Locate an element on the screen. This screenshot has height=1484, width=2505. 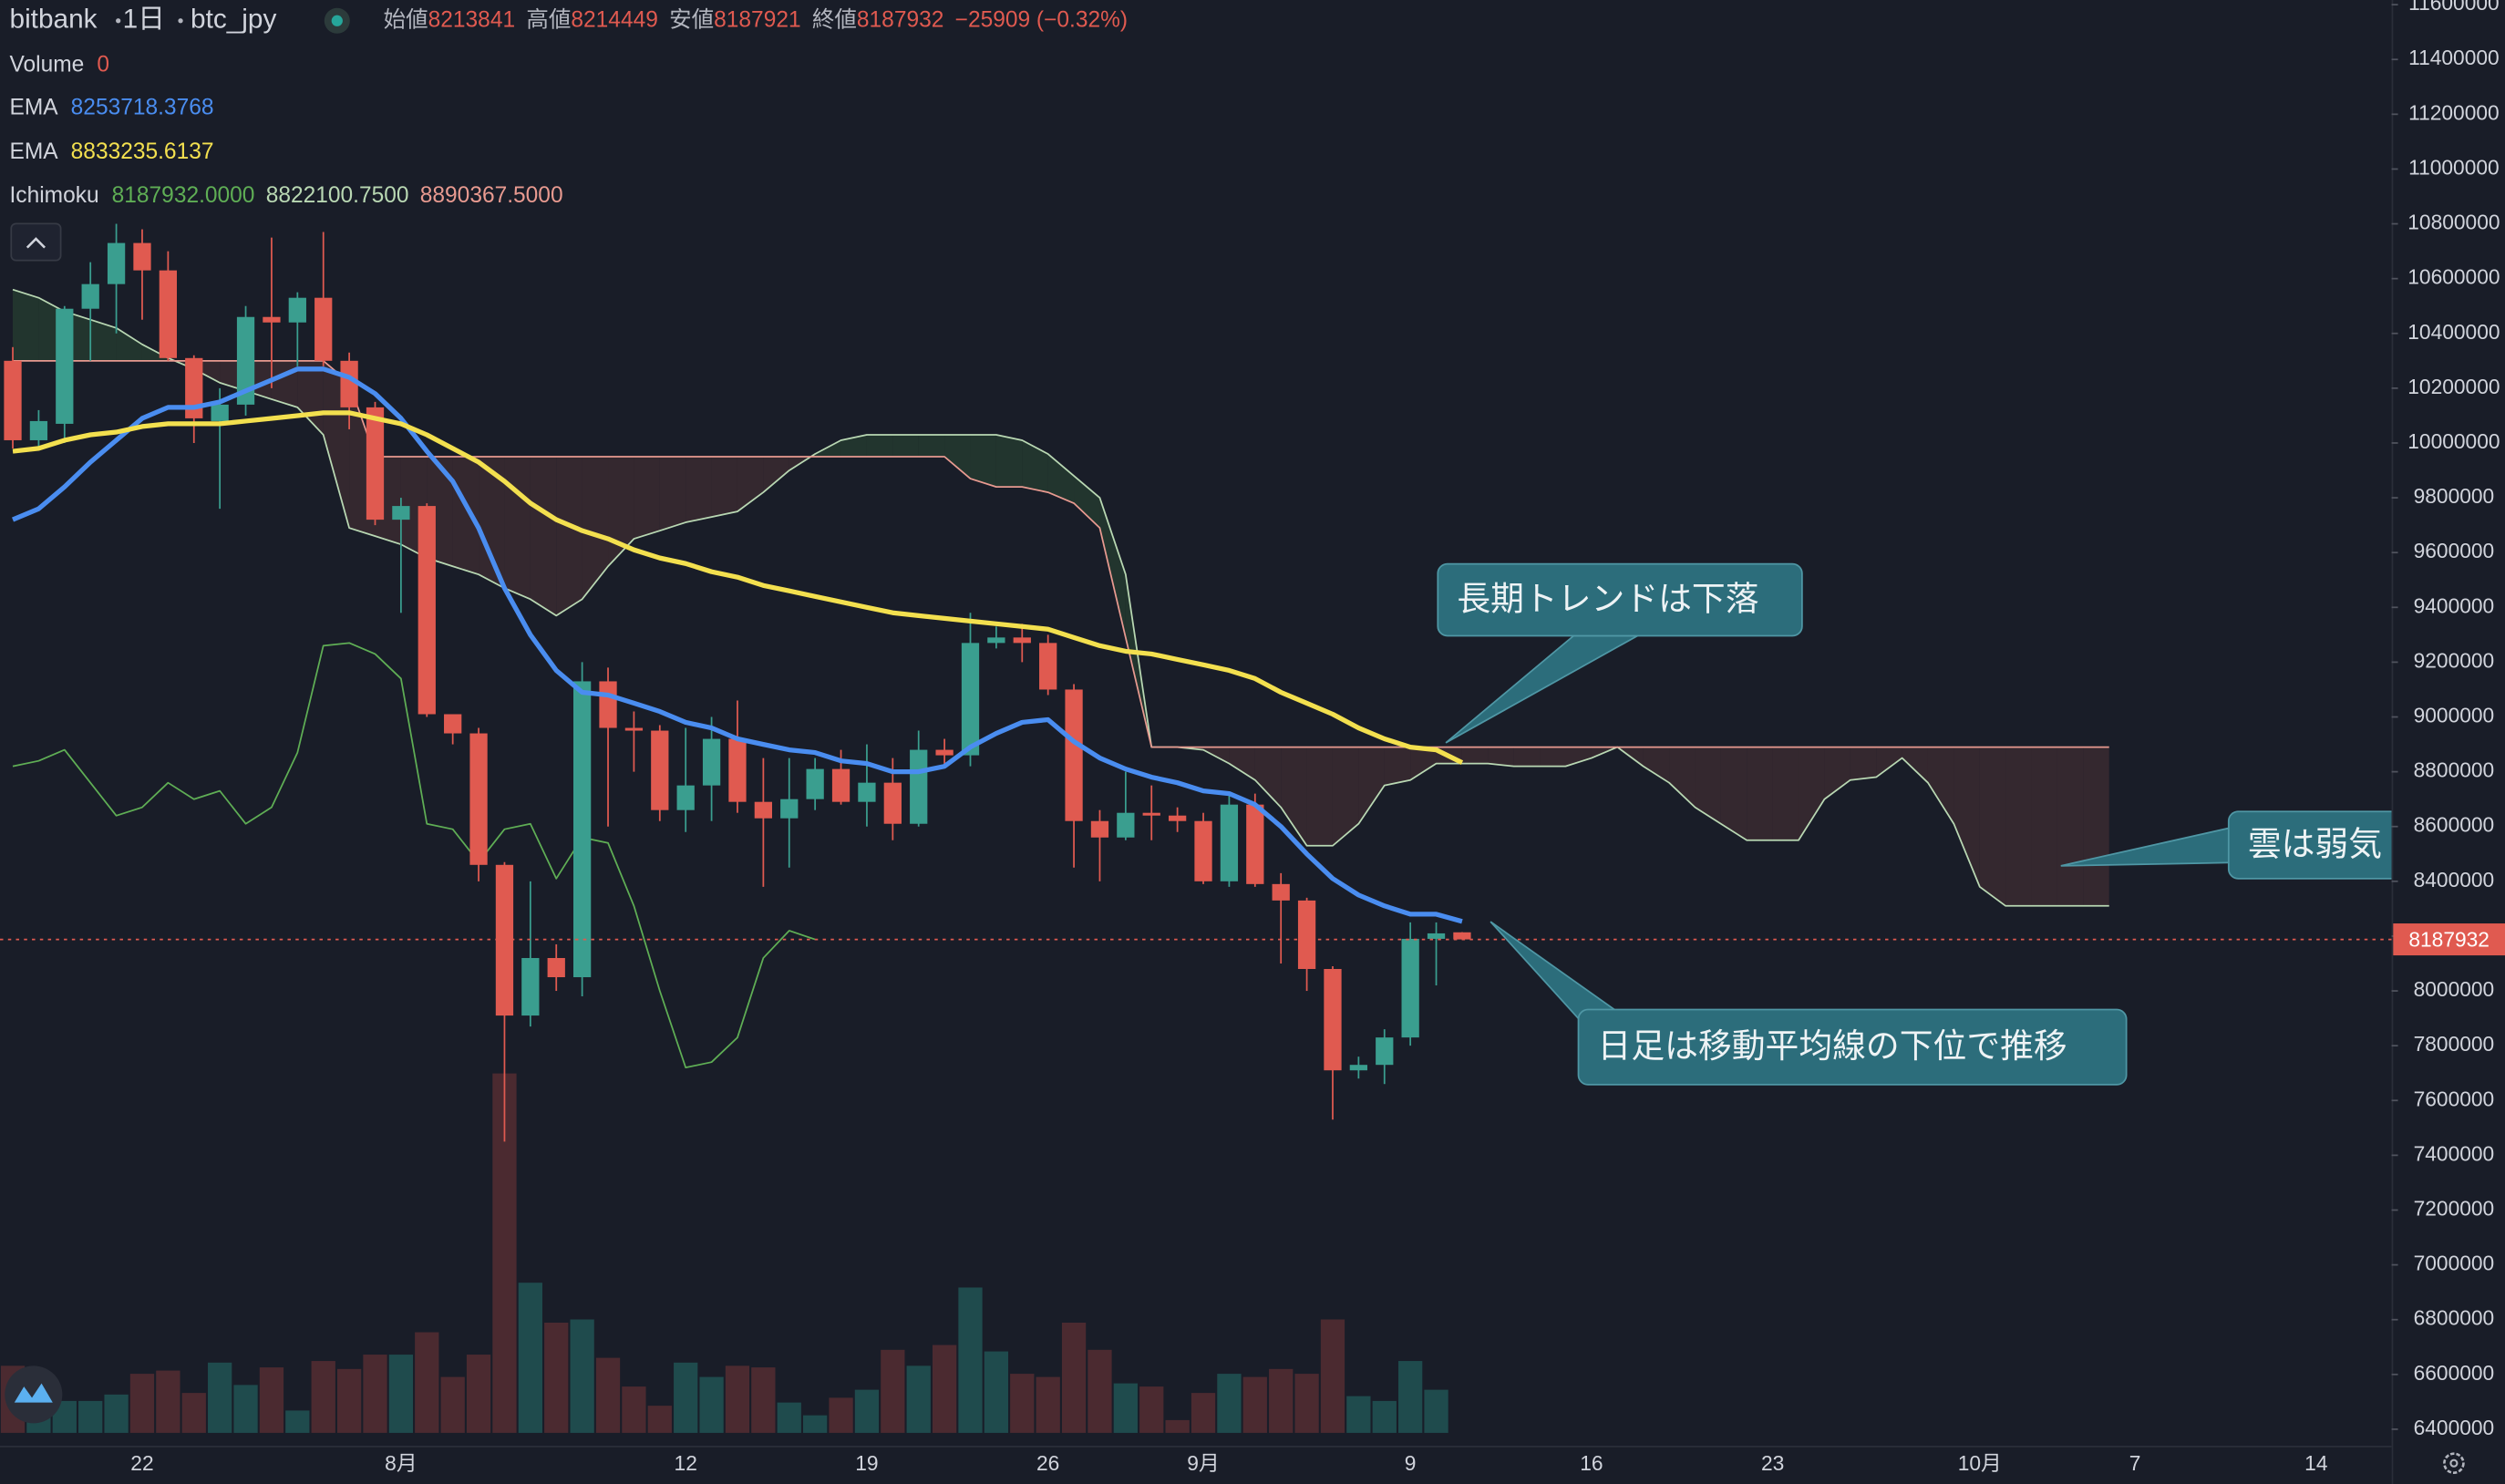
settings-button is located at coordinates (2454, 1463).